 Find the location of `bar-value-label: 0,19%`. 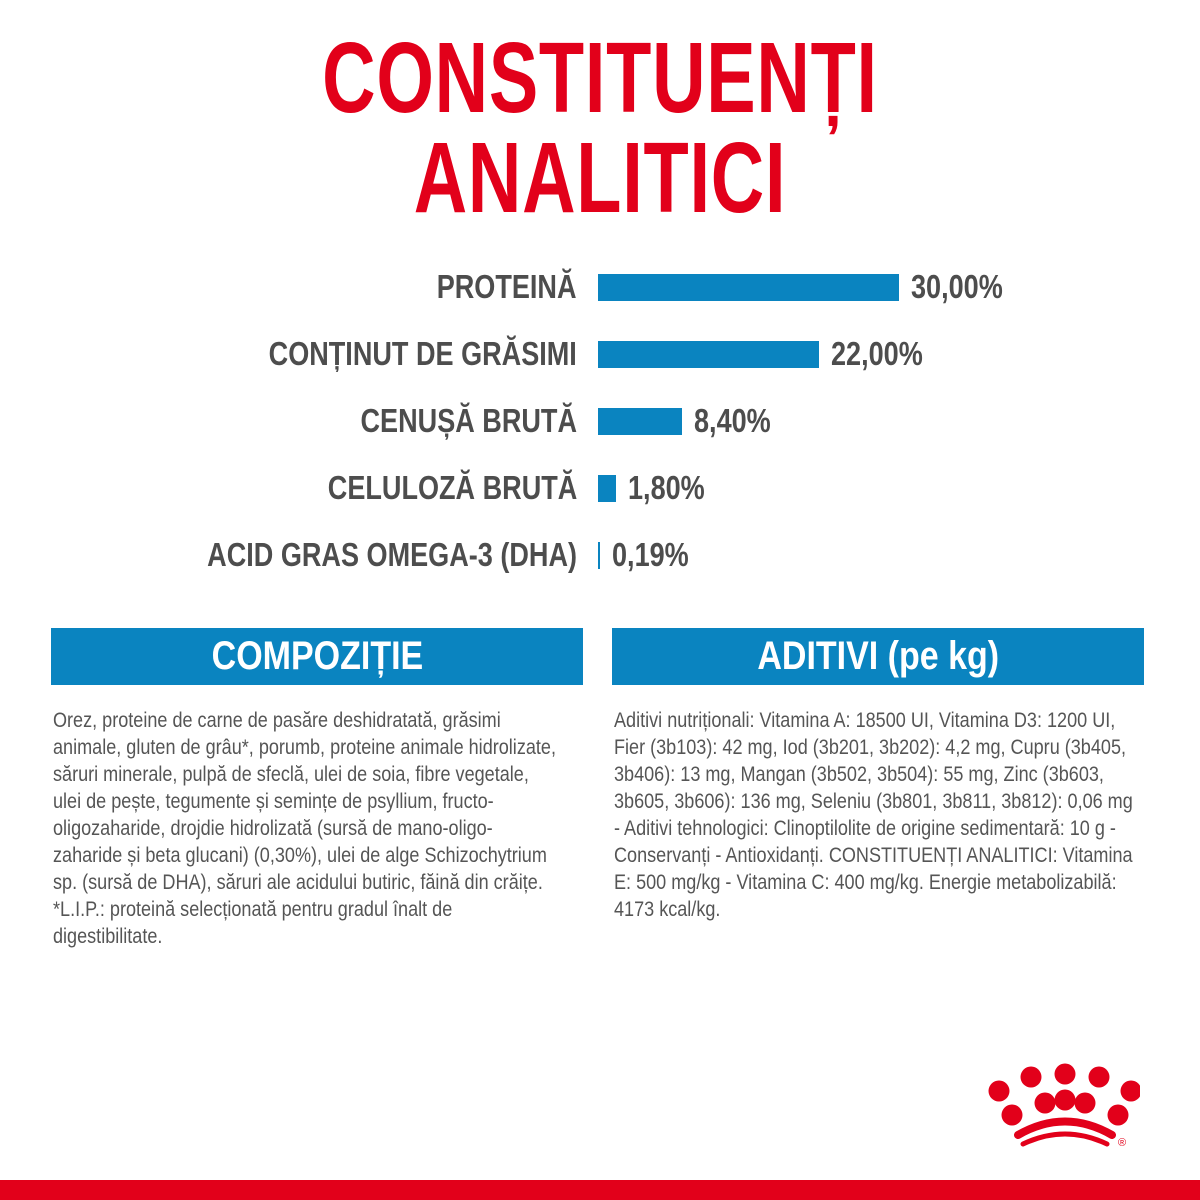

bar-value-label: 0,19% is located at coordinates (650, 554).